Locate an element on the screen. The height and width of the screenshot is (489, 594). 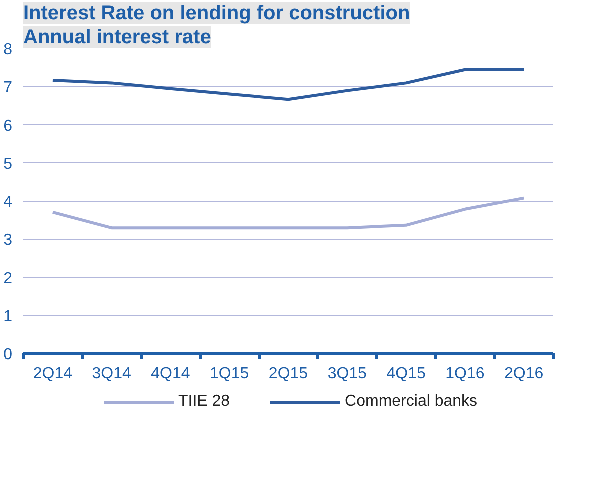
x-tick-label: 3Q14 is located at coordinates (112, 374).